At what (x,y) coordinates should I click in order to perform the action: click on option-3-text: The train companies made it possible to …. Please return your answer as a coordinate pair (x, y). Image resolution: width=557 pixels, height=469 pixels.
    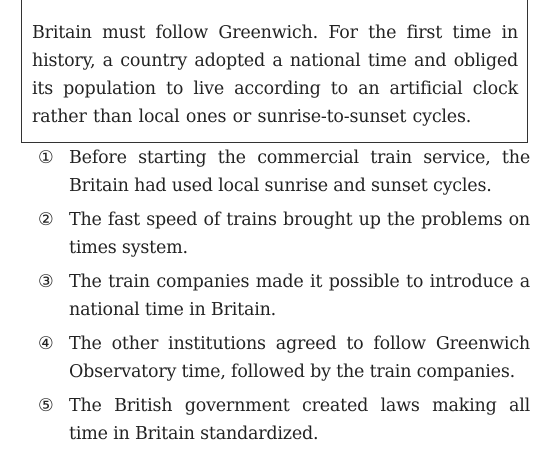
    Looking at the image, I should click on (299, 296).